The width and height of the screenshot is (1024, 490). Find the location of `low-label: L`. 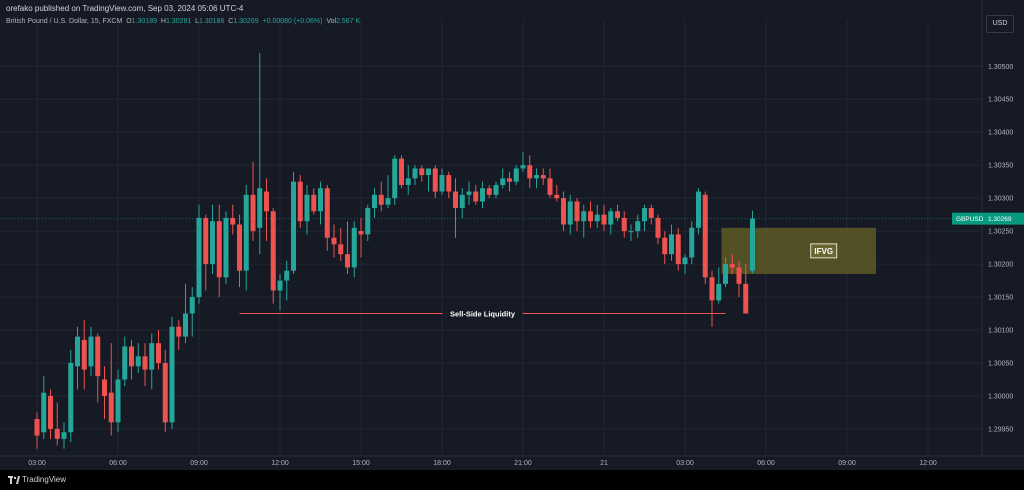

low-label: L is located at coordinates (197, 21).